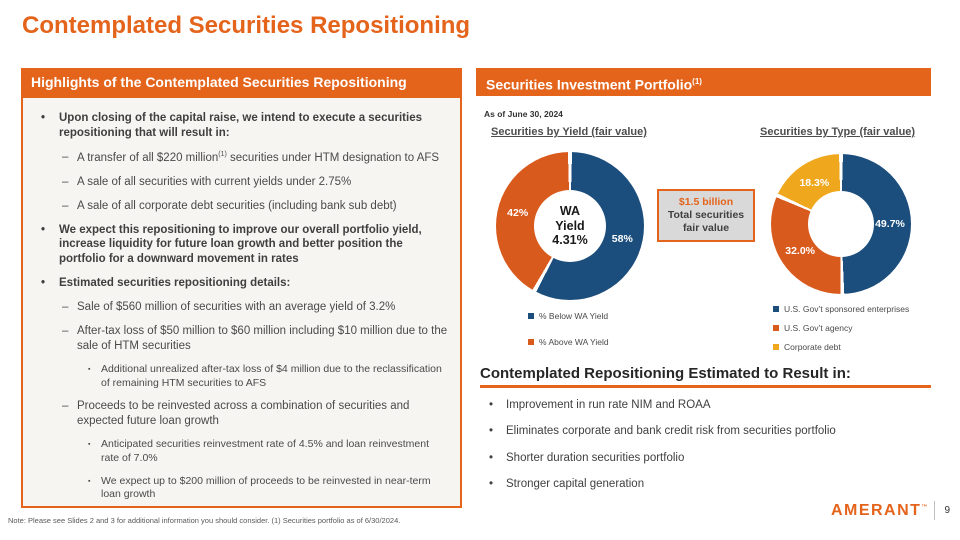 This screenshot has width=960, height=540. What do you see at coordinates (703, 82) in the screenshot?
I see `portfolio-panel-header: Securities Investment Portfolio(1)` at bounding box center [703, 82].